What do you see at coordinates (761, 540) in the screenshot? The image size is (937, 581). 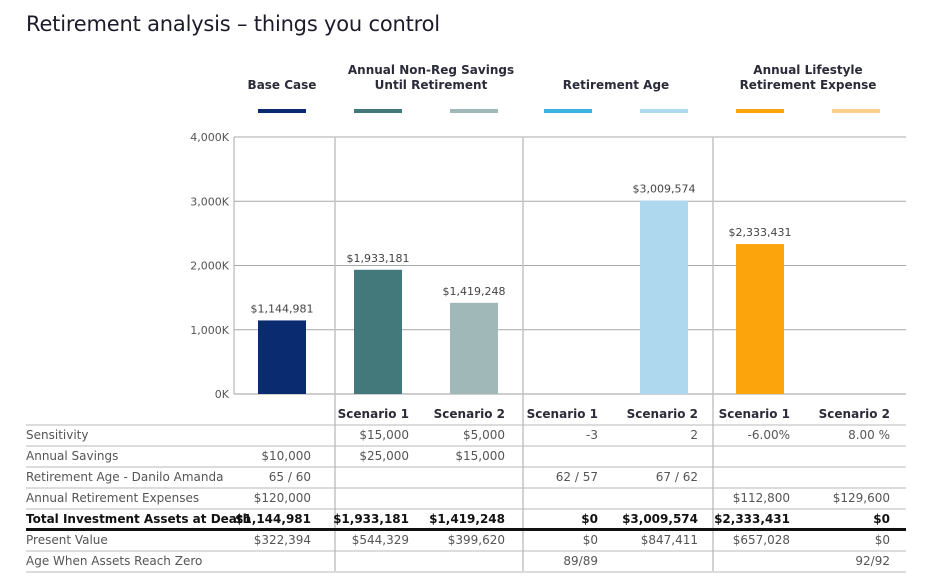 I see `table-cell: $657,028` at bounding box center [761, 540].